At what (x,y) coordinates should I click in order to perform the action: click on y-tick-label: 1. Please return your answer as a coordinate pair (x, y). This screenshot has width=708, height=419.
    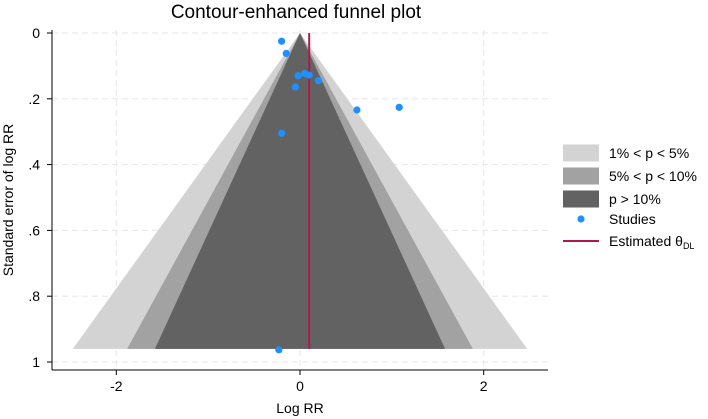
    Looking at the image, I should click on (36, 362).